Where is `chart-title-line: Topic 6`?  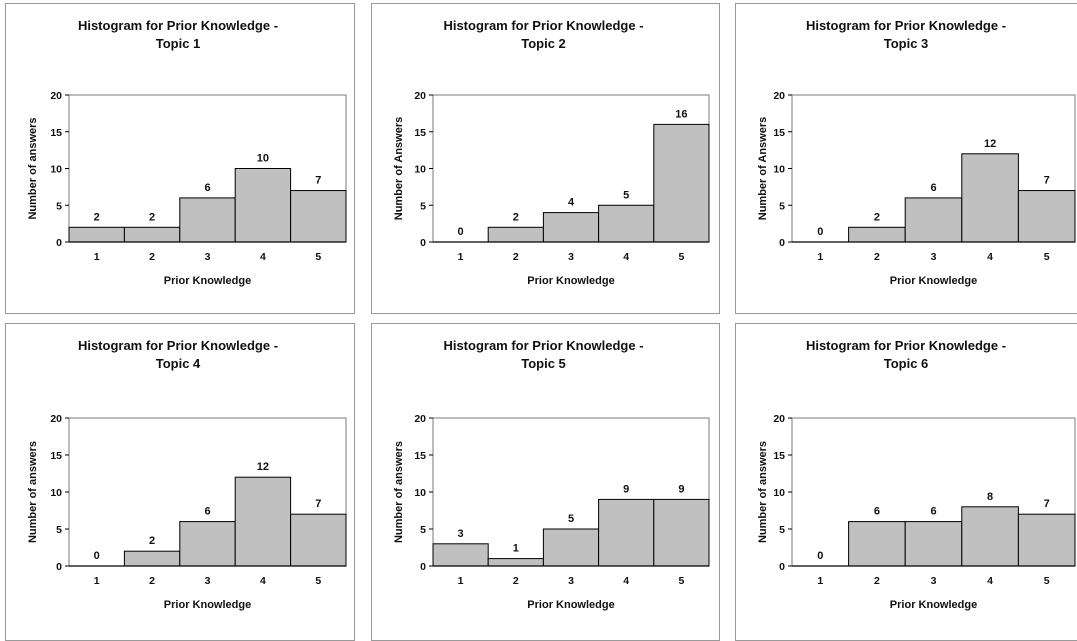
chart-title-line: Topic 6 is located at coordinates (906, 363).